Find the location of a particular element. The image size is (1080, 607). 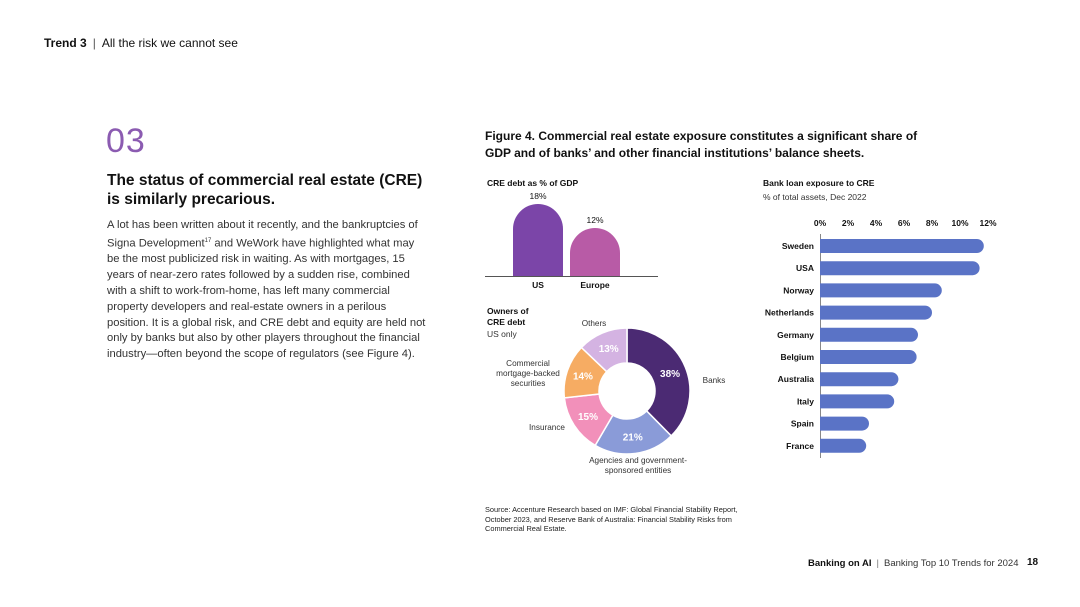

donut-value-label: 14% is located at coordinates (583, 377).